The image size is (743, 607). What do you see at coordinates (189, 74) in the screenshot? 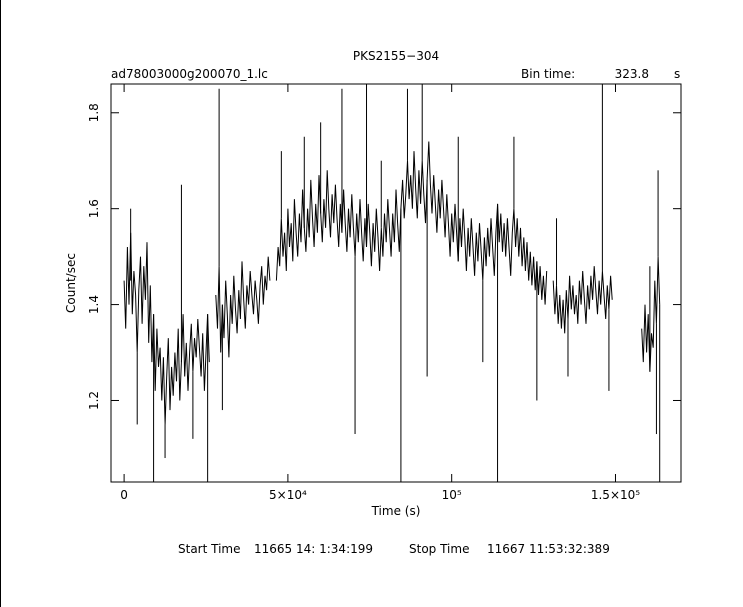
I see `file-label: ad78003000g200070_1.lc` at bounding box center [189, 74].